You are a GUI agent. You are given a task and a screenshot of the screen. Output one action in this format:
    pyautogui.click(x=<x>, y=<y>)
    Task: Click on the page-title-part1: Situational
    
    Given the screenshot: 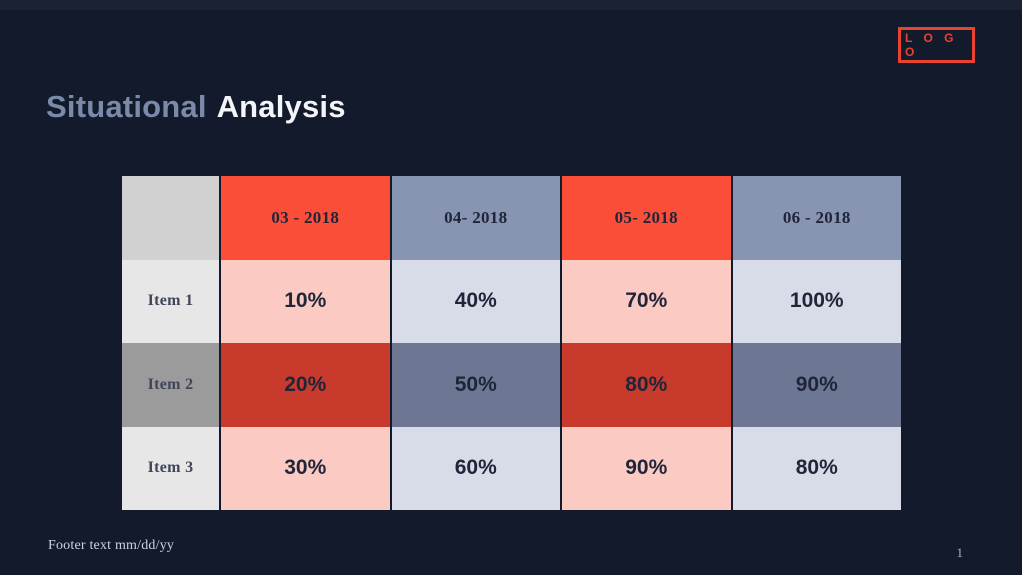 What is the action you would take?
    pyautogui.click(x=126, y=106)
    